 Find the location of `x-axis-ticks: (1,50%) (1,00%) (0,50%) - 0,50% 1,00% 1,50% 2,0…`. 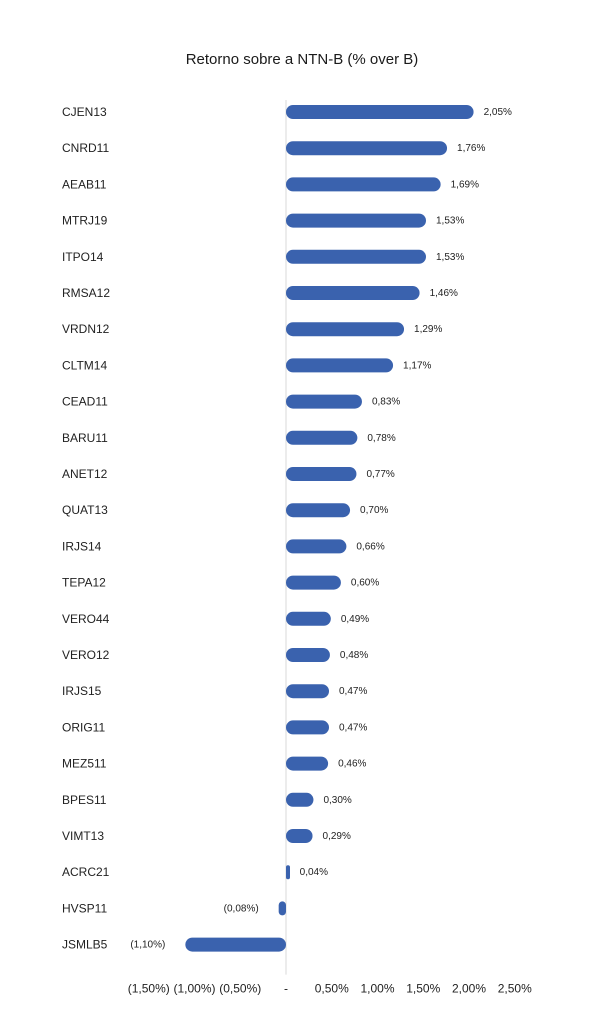

x-axis-ticks: (1,50%) (1,00%) (0,50%) - 0,50% 1,00% 1,50% 2,0… is located at coordinates (330, 989).